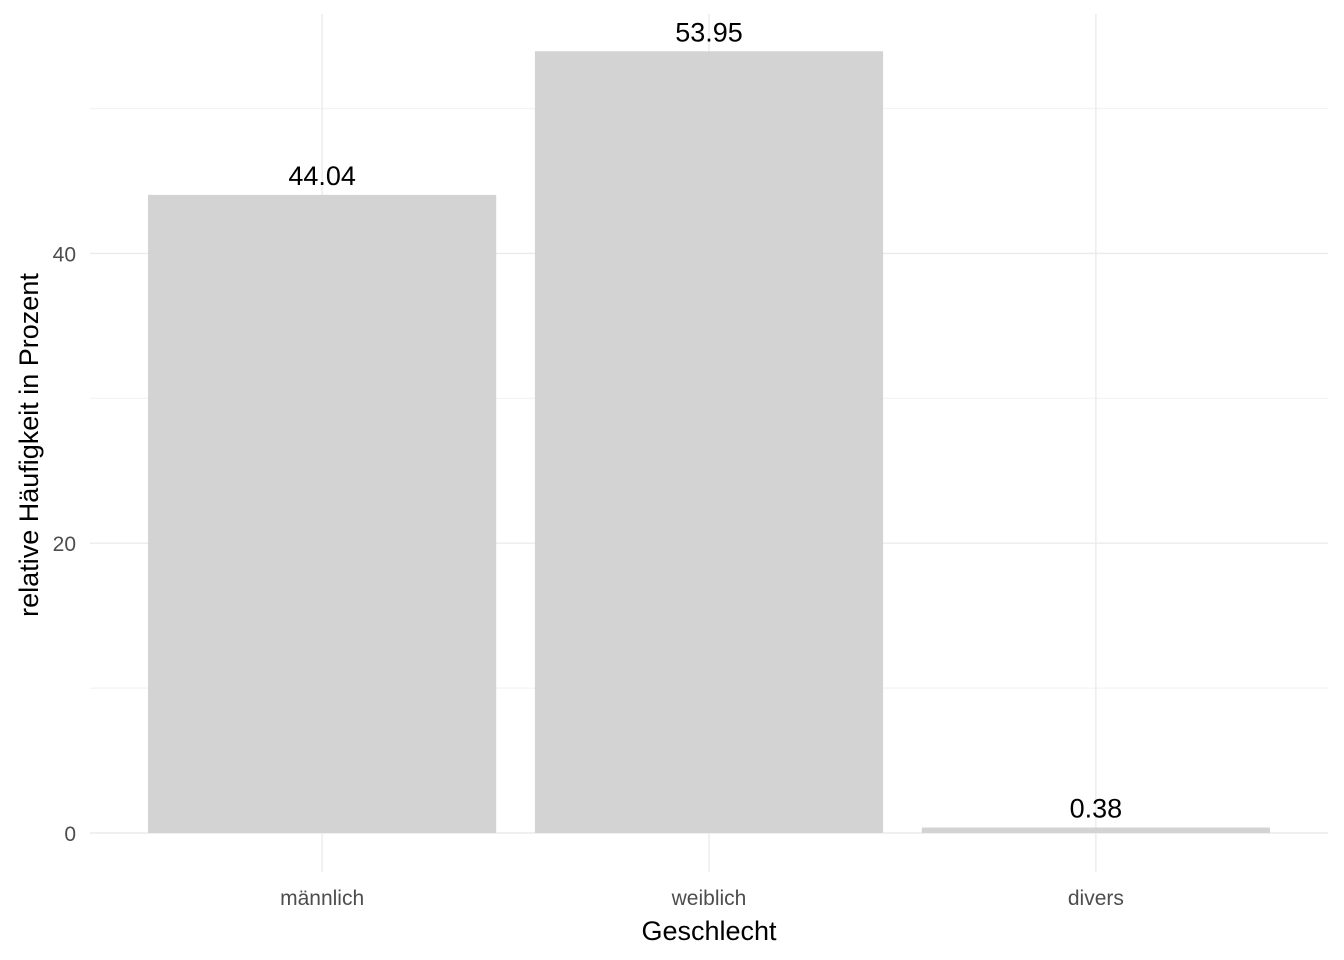 Image resolution: width=1344 pixels, height=960 pixels. What do you see at coordinates (1095, 830) in the screenshot?
I see `bar` at bounding box center [1095, 830].